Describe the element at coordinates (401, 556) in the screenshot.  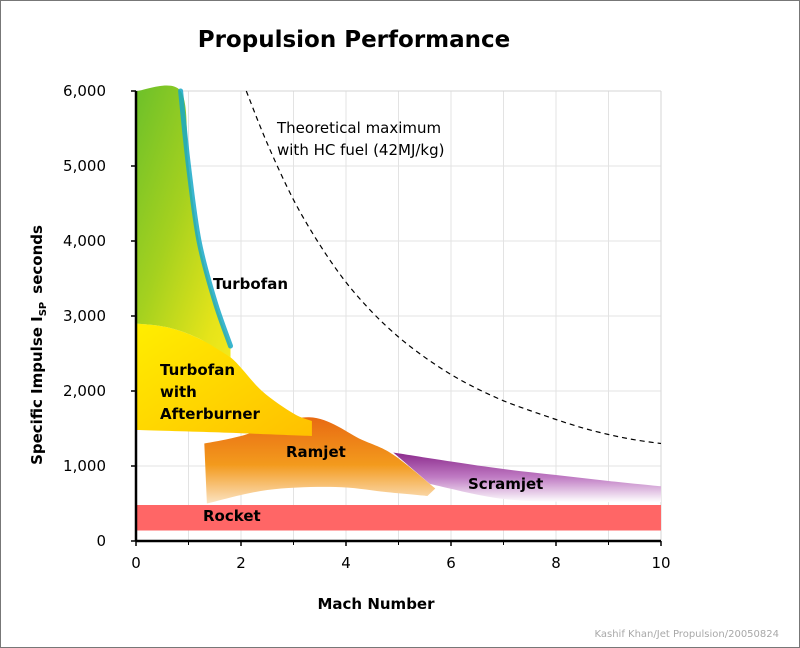
I see `x-axis-ticks: 0 2 4 6 8 10` at that location.